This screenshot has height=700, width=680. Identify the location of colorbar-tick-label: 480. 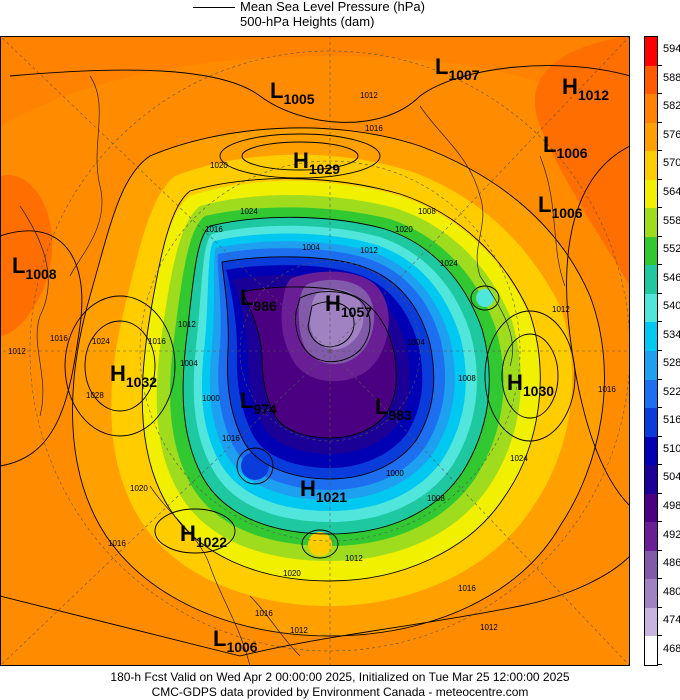
(671, 591).